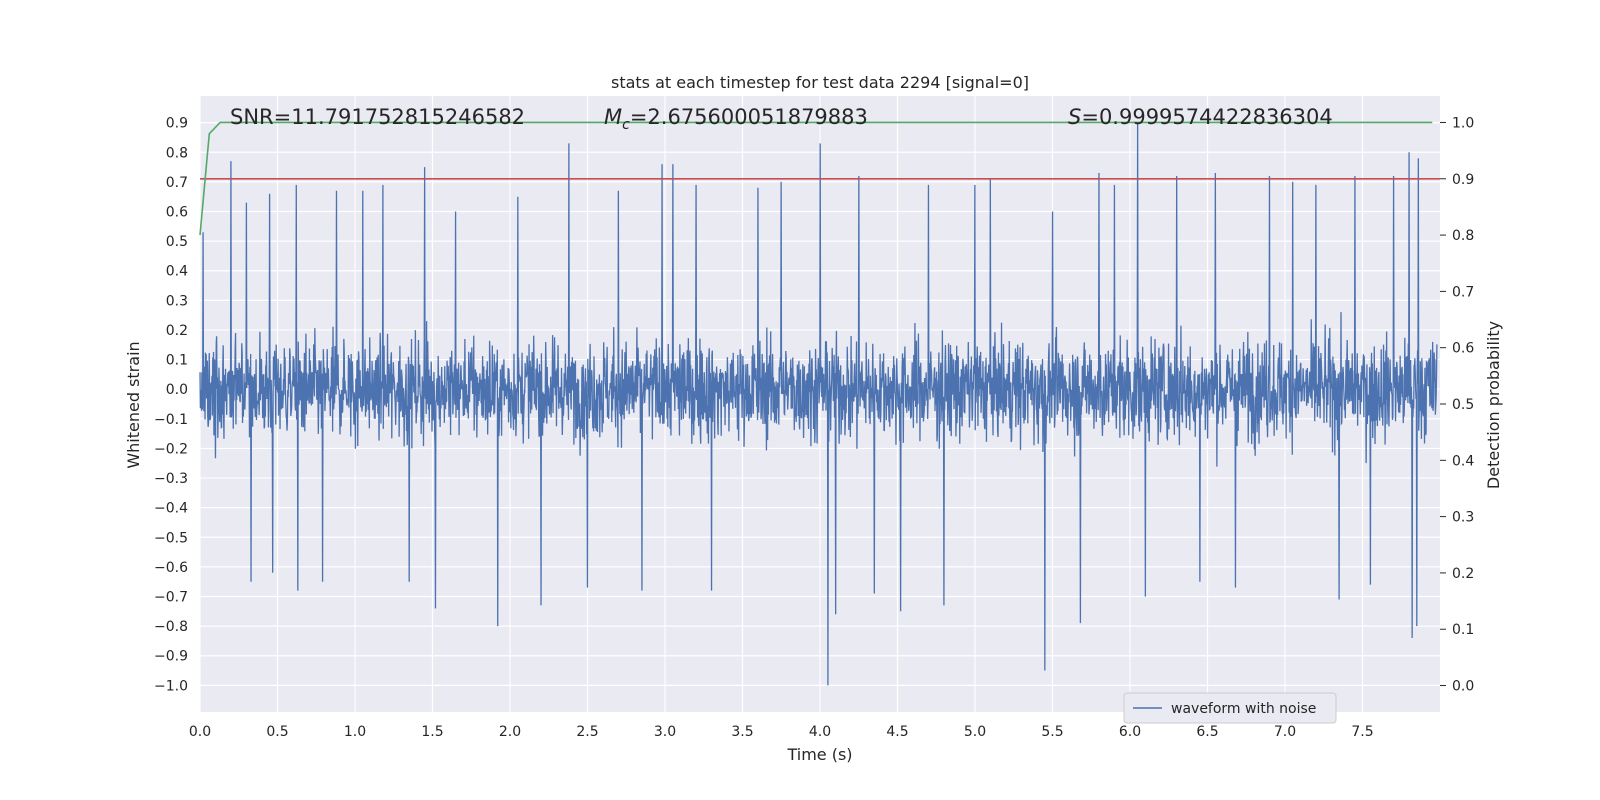 The width and height of the screenshot is (1600, 800). Describe the element at coordinates (742, 732) in the screenshot. I see `x-tick-label: 3.5` at that location.